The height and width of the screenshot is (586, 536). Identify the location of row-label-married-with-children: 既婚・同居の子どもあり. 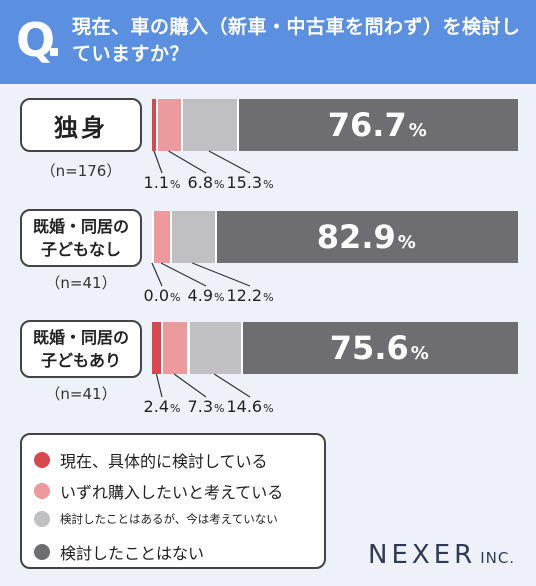
(81, 349).